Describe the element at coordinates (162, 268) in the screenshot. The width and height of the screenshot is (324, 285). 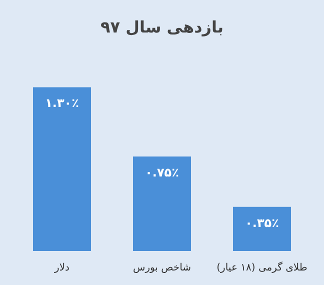
I see `x-tick-label: شاخص بورس` at that location.